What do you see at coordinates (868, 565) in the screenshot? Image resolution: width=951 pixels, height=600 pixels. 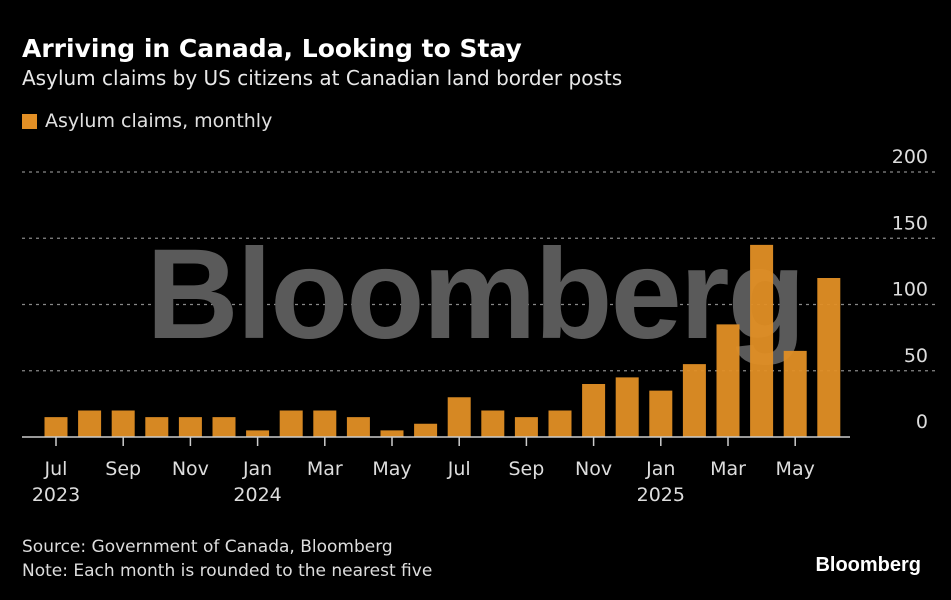 I see `brand-logo: Bloomberg` at bounding box center [868, 565].